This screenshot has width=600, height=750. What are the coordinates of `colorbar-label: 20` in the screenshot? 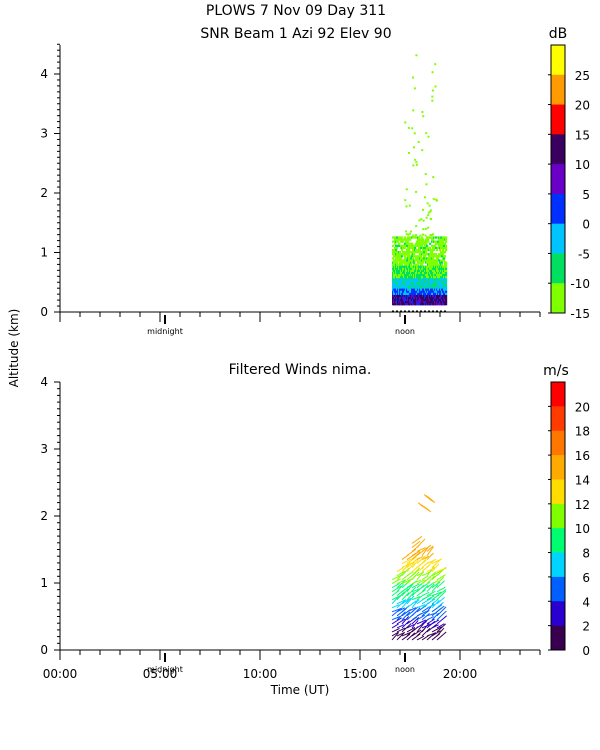 It's located at (582, 106).